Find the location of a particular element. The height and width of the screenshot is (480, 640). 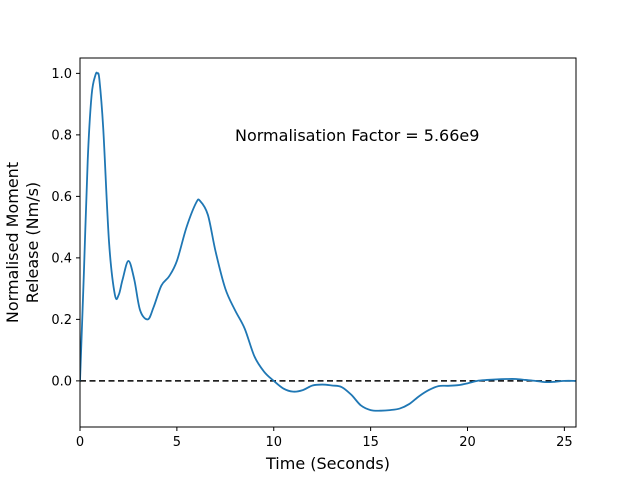

x-tick-label: 0 is located at coordinates (80, 442).